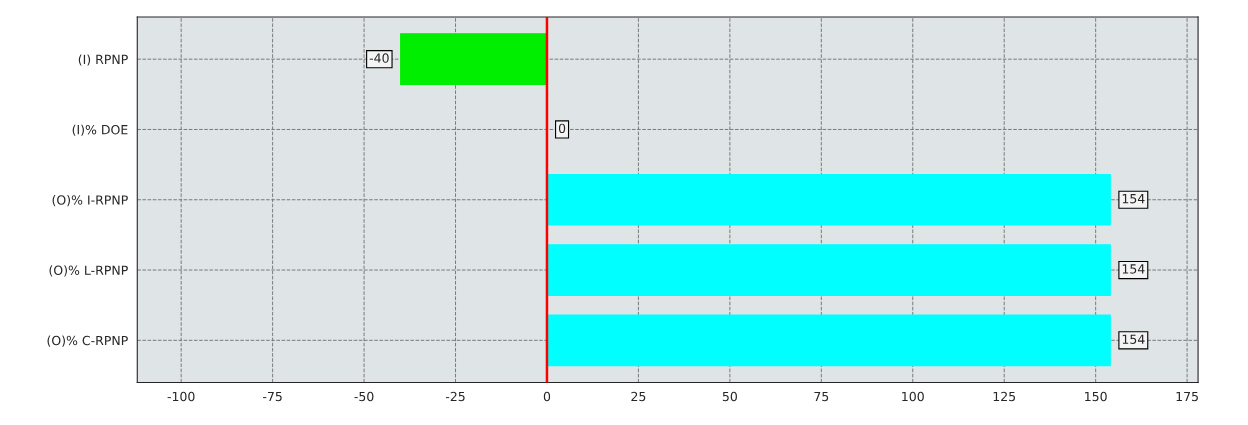 The image size is (1248, 425). Describe the element at coordinates (1096, 396) in the screenshot. I see `x-tick-label: 150` at that location.